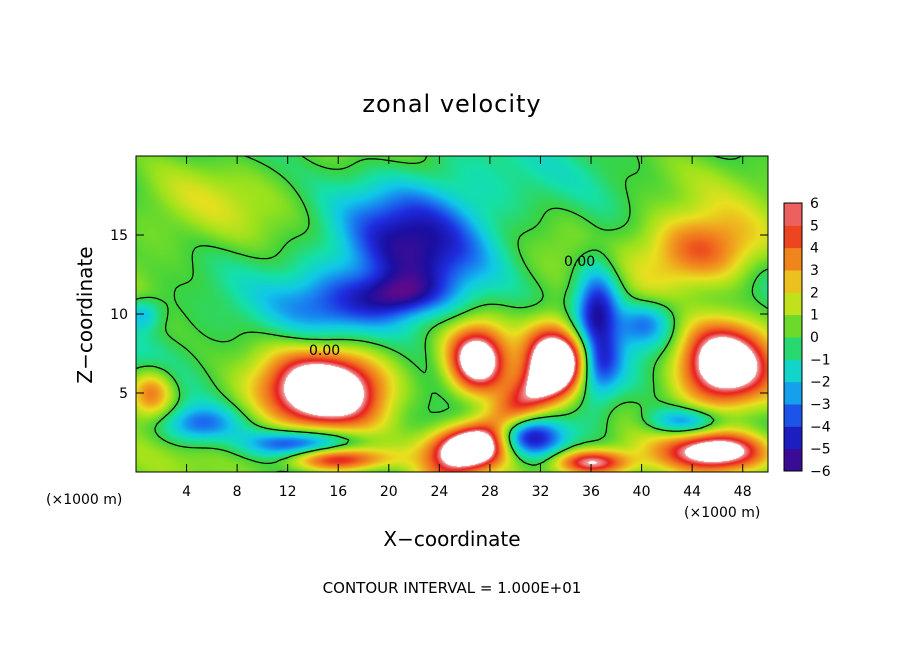  I want to click on x-tick-label: 28, so click(490, 492).